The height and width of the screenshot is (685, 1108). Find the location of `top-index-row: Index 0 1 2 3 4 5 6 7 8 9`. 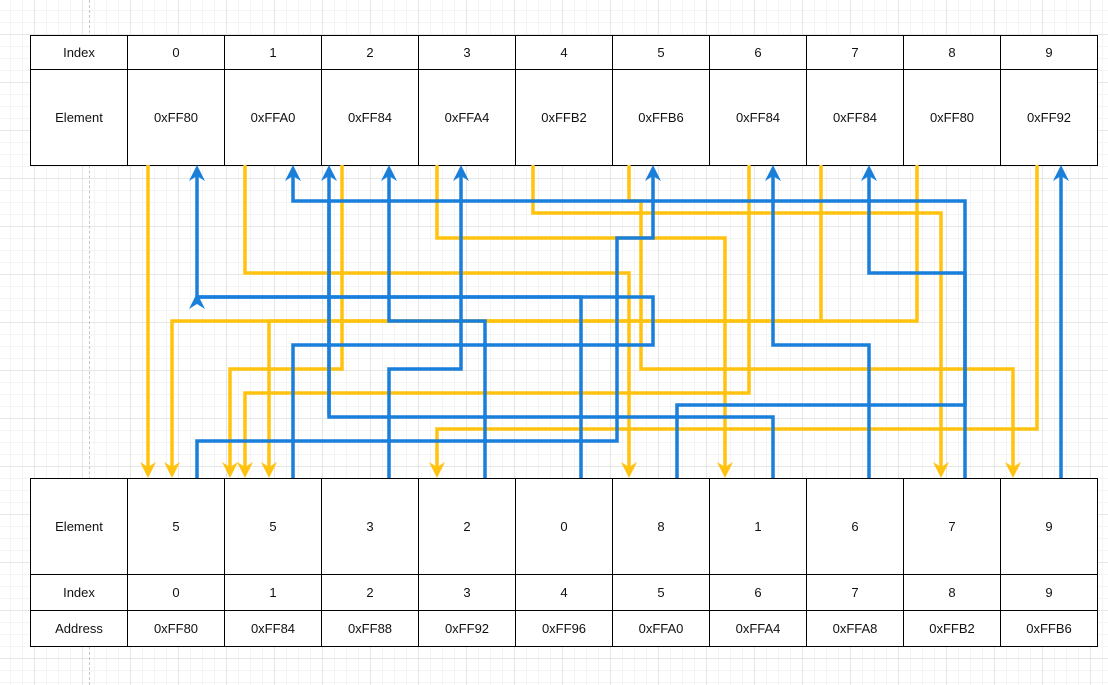

top-index-row: Index 0 1 2 3 4 5 6 7 8 9 is located at coordinates (564, 52).